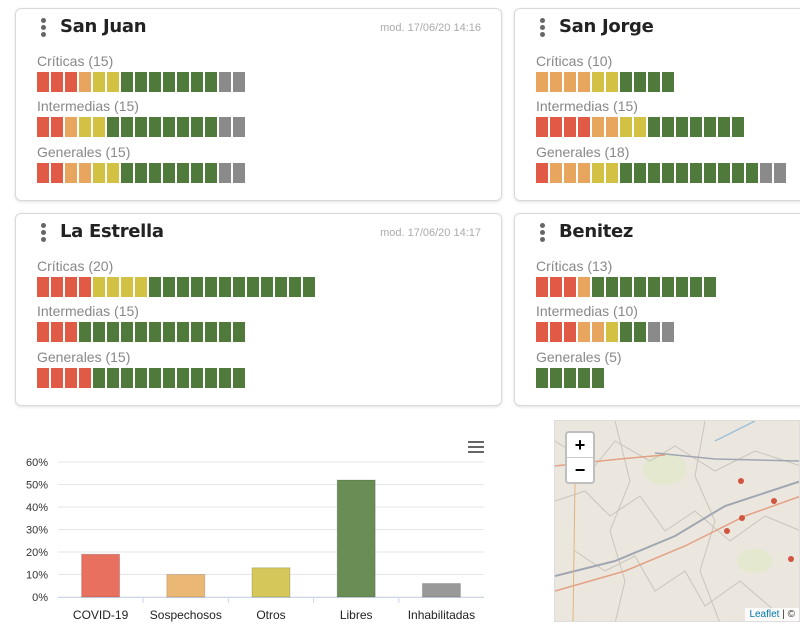 The image size is (800, 640). What do you see at coordinates (580, 445) in the screenshot?
I see `zoom-in-button: +` at bounding box center [580, 445].